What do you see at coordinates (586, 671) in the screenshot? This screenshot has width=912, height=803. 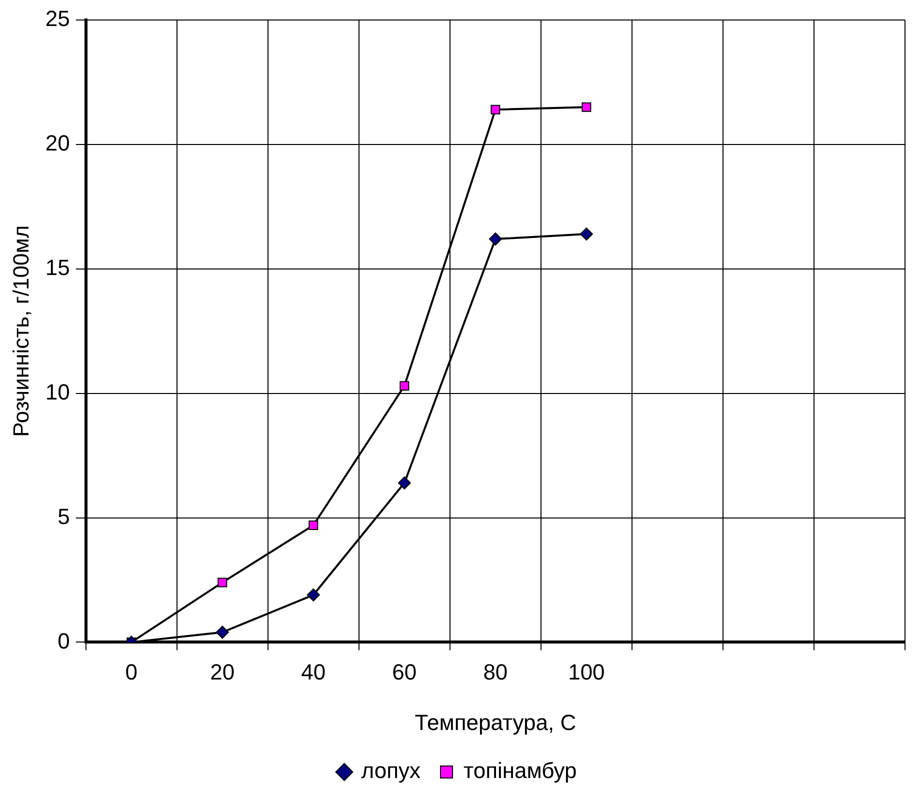 I see `x-tick-label: 100` at bounding box center [586, 671].